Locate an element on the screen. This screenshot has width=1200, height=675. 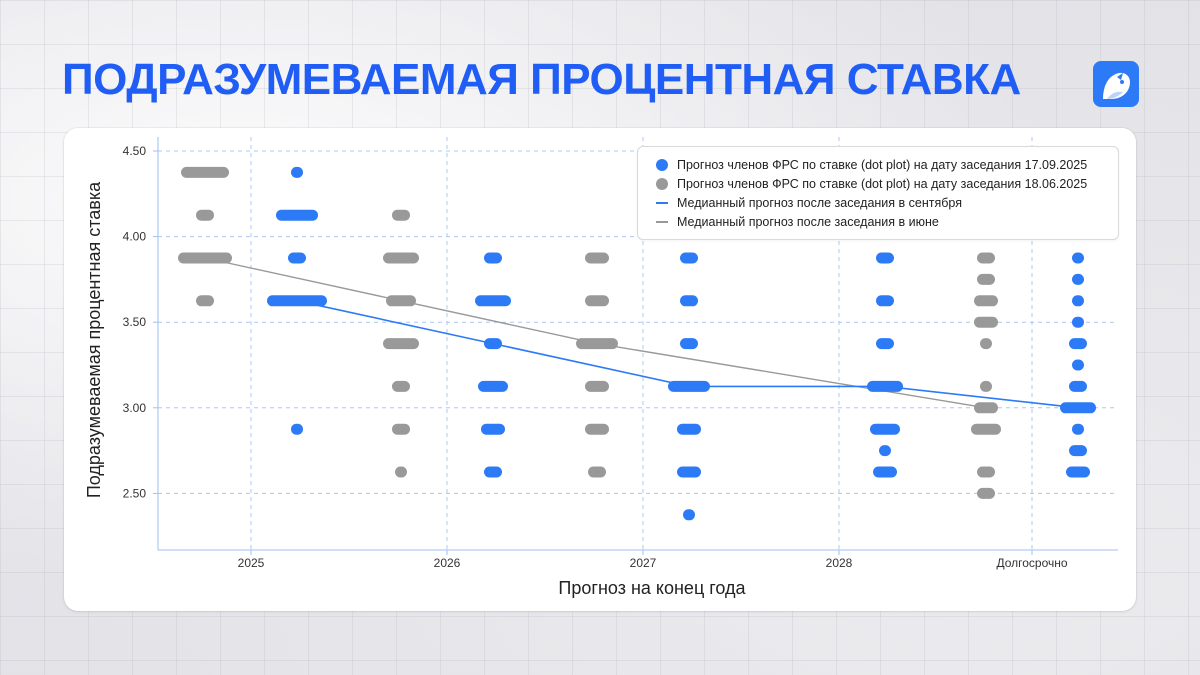
legend-swatch-june-line is located at coordinates (662, 221).